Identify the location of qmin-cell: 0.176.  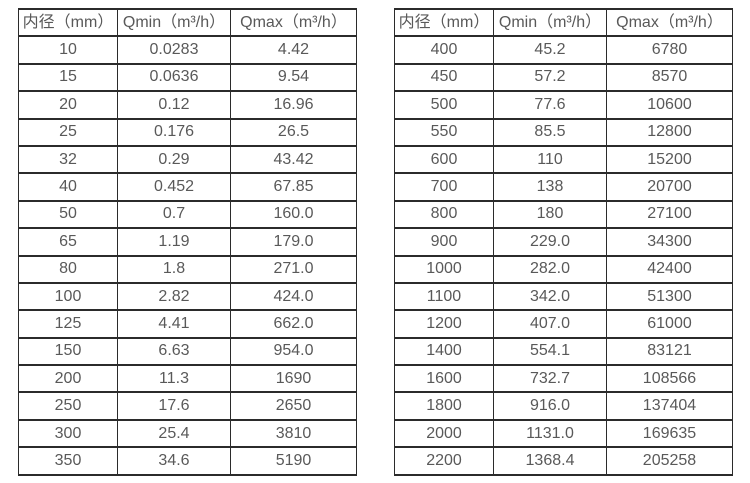
(174, 132).